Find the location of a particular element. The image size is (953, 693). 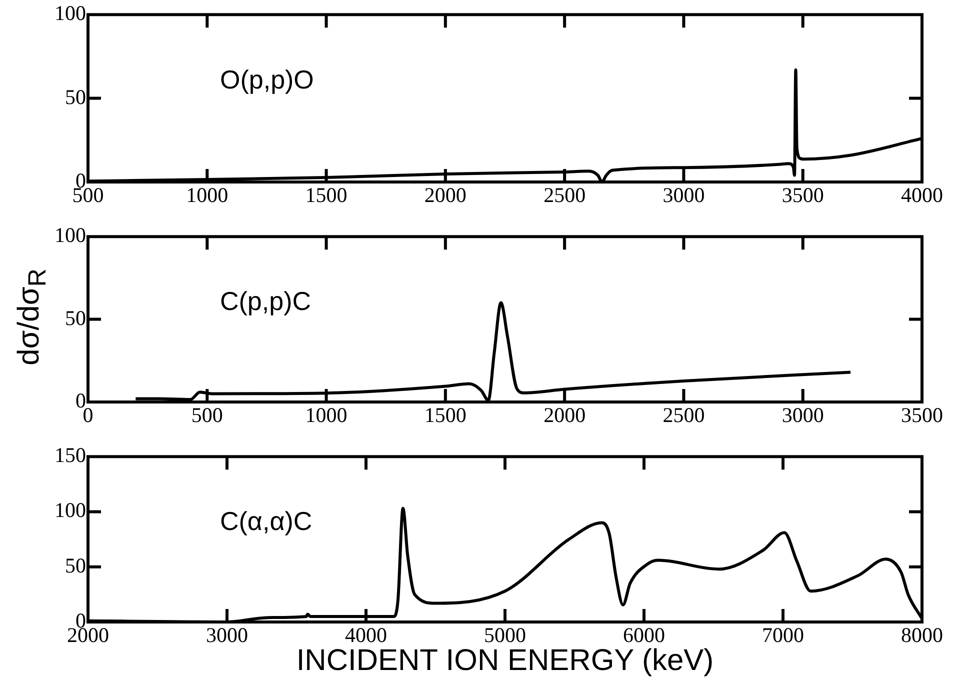

annotation: O(p,p)O is located at coordinates (267, 79).